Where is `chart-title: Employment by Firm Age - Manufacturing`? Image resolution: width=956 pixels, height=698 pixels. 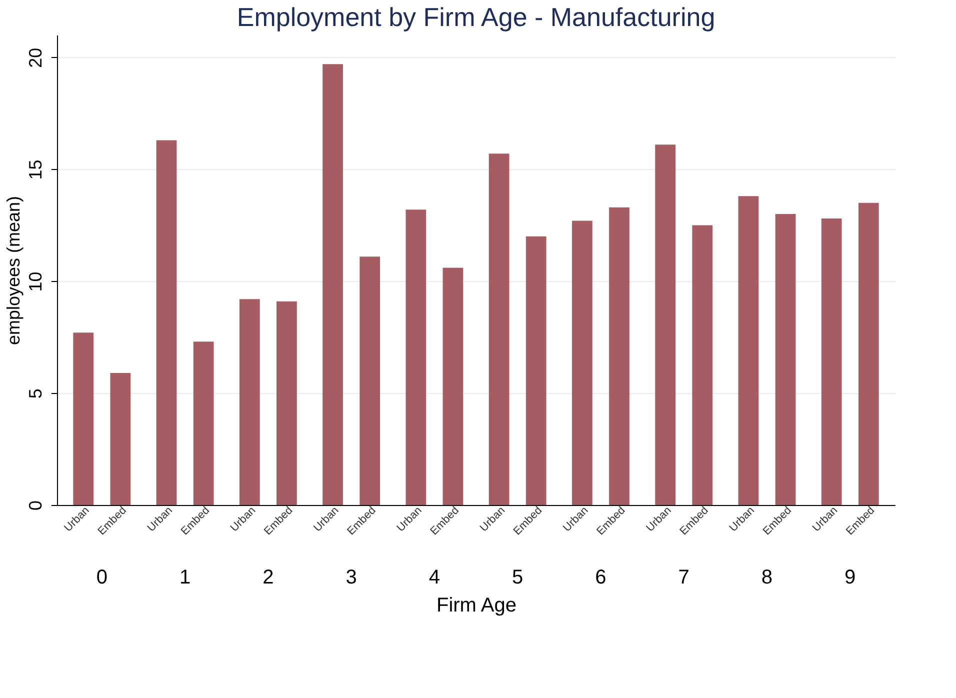
chart-title: Employment by Firm Age - Manufacturing is located at coordinates (476, 17).